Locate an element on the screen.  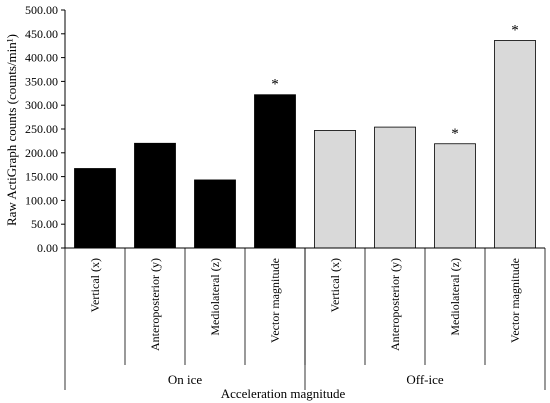
y-axis-label: Raw ActiGraph counts (counts/min¹) is located at coordinates (11, 130).